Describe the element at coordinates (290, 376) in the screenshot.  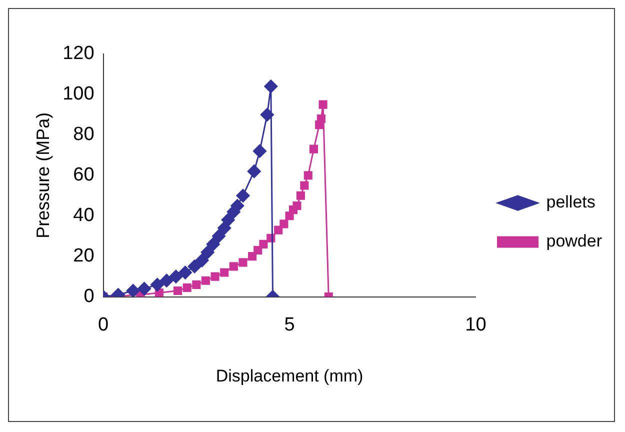
I see `x-axis-title: Displacement (mm)` at that location.